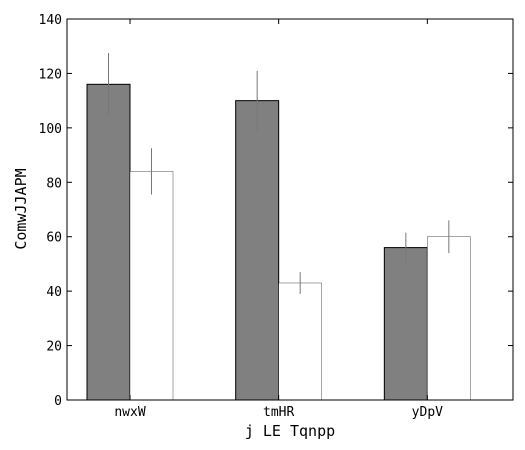  Describe the element at coordinates (54, 183) in the screenshot. I see `y-tick-label: 80` at that location.